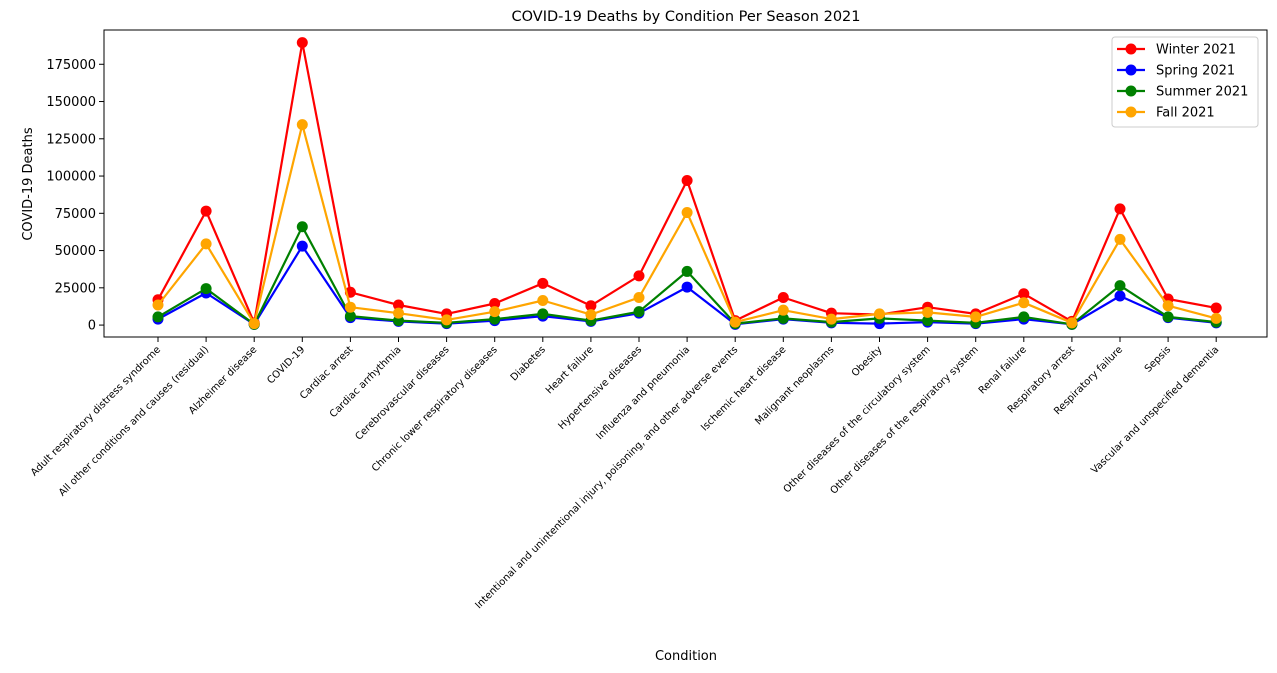 The image size is (1277, 673). Describe the element at coordinates (528, 363) in the screenshot. I see `x-tick-label: Diabetes` at that location.